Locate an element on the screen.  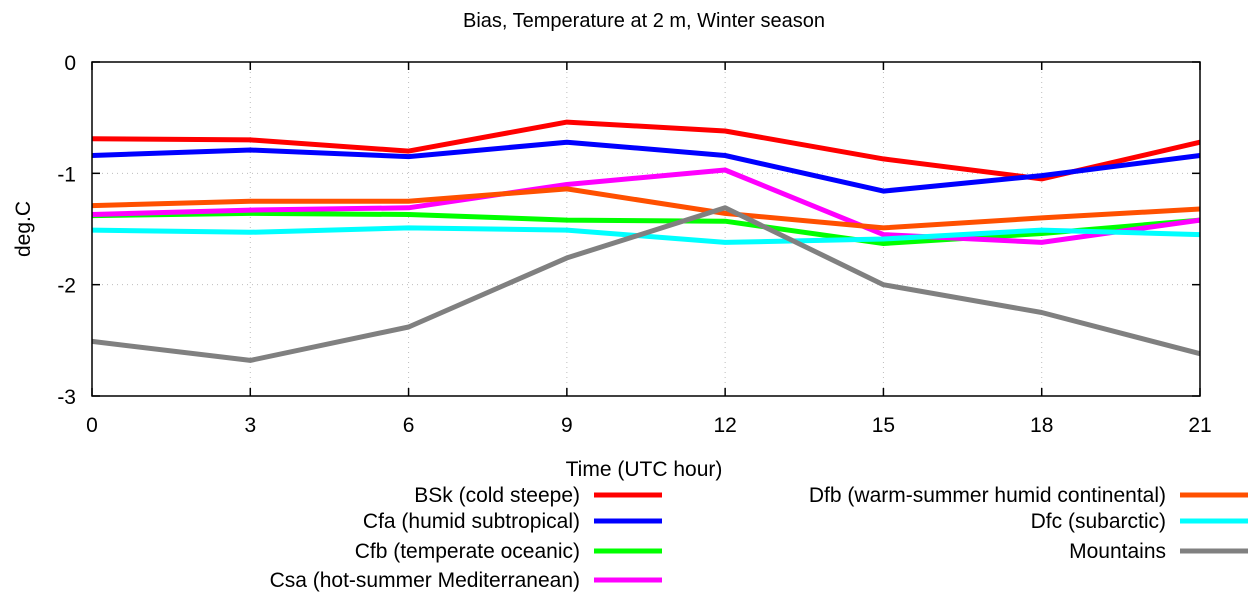
x-tick-label: 18 is located at coordinates (1041, 425).